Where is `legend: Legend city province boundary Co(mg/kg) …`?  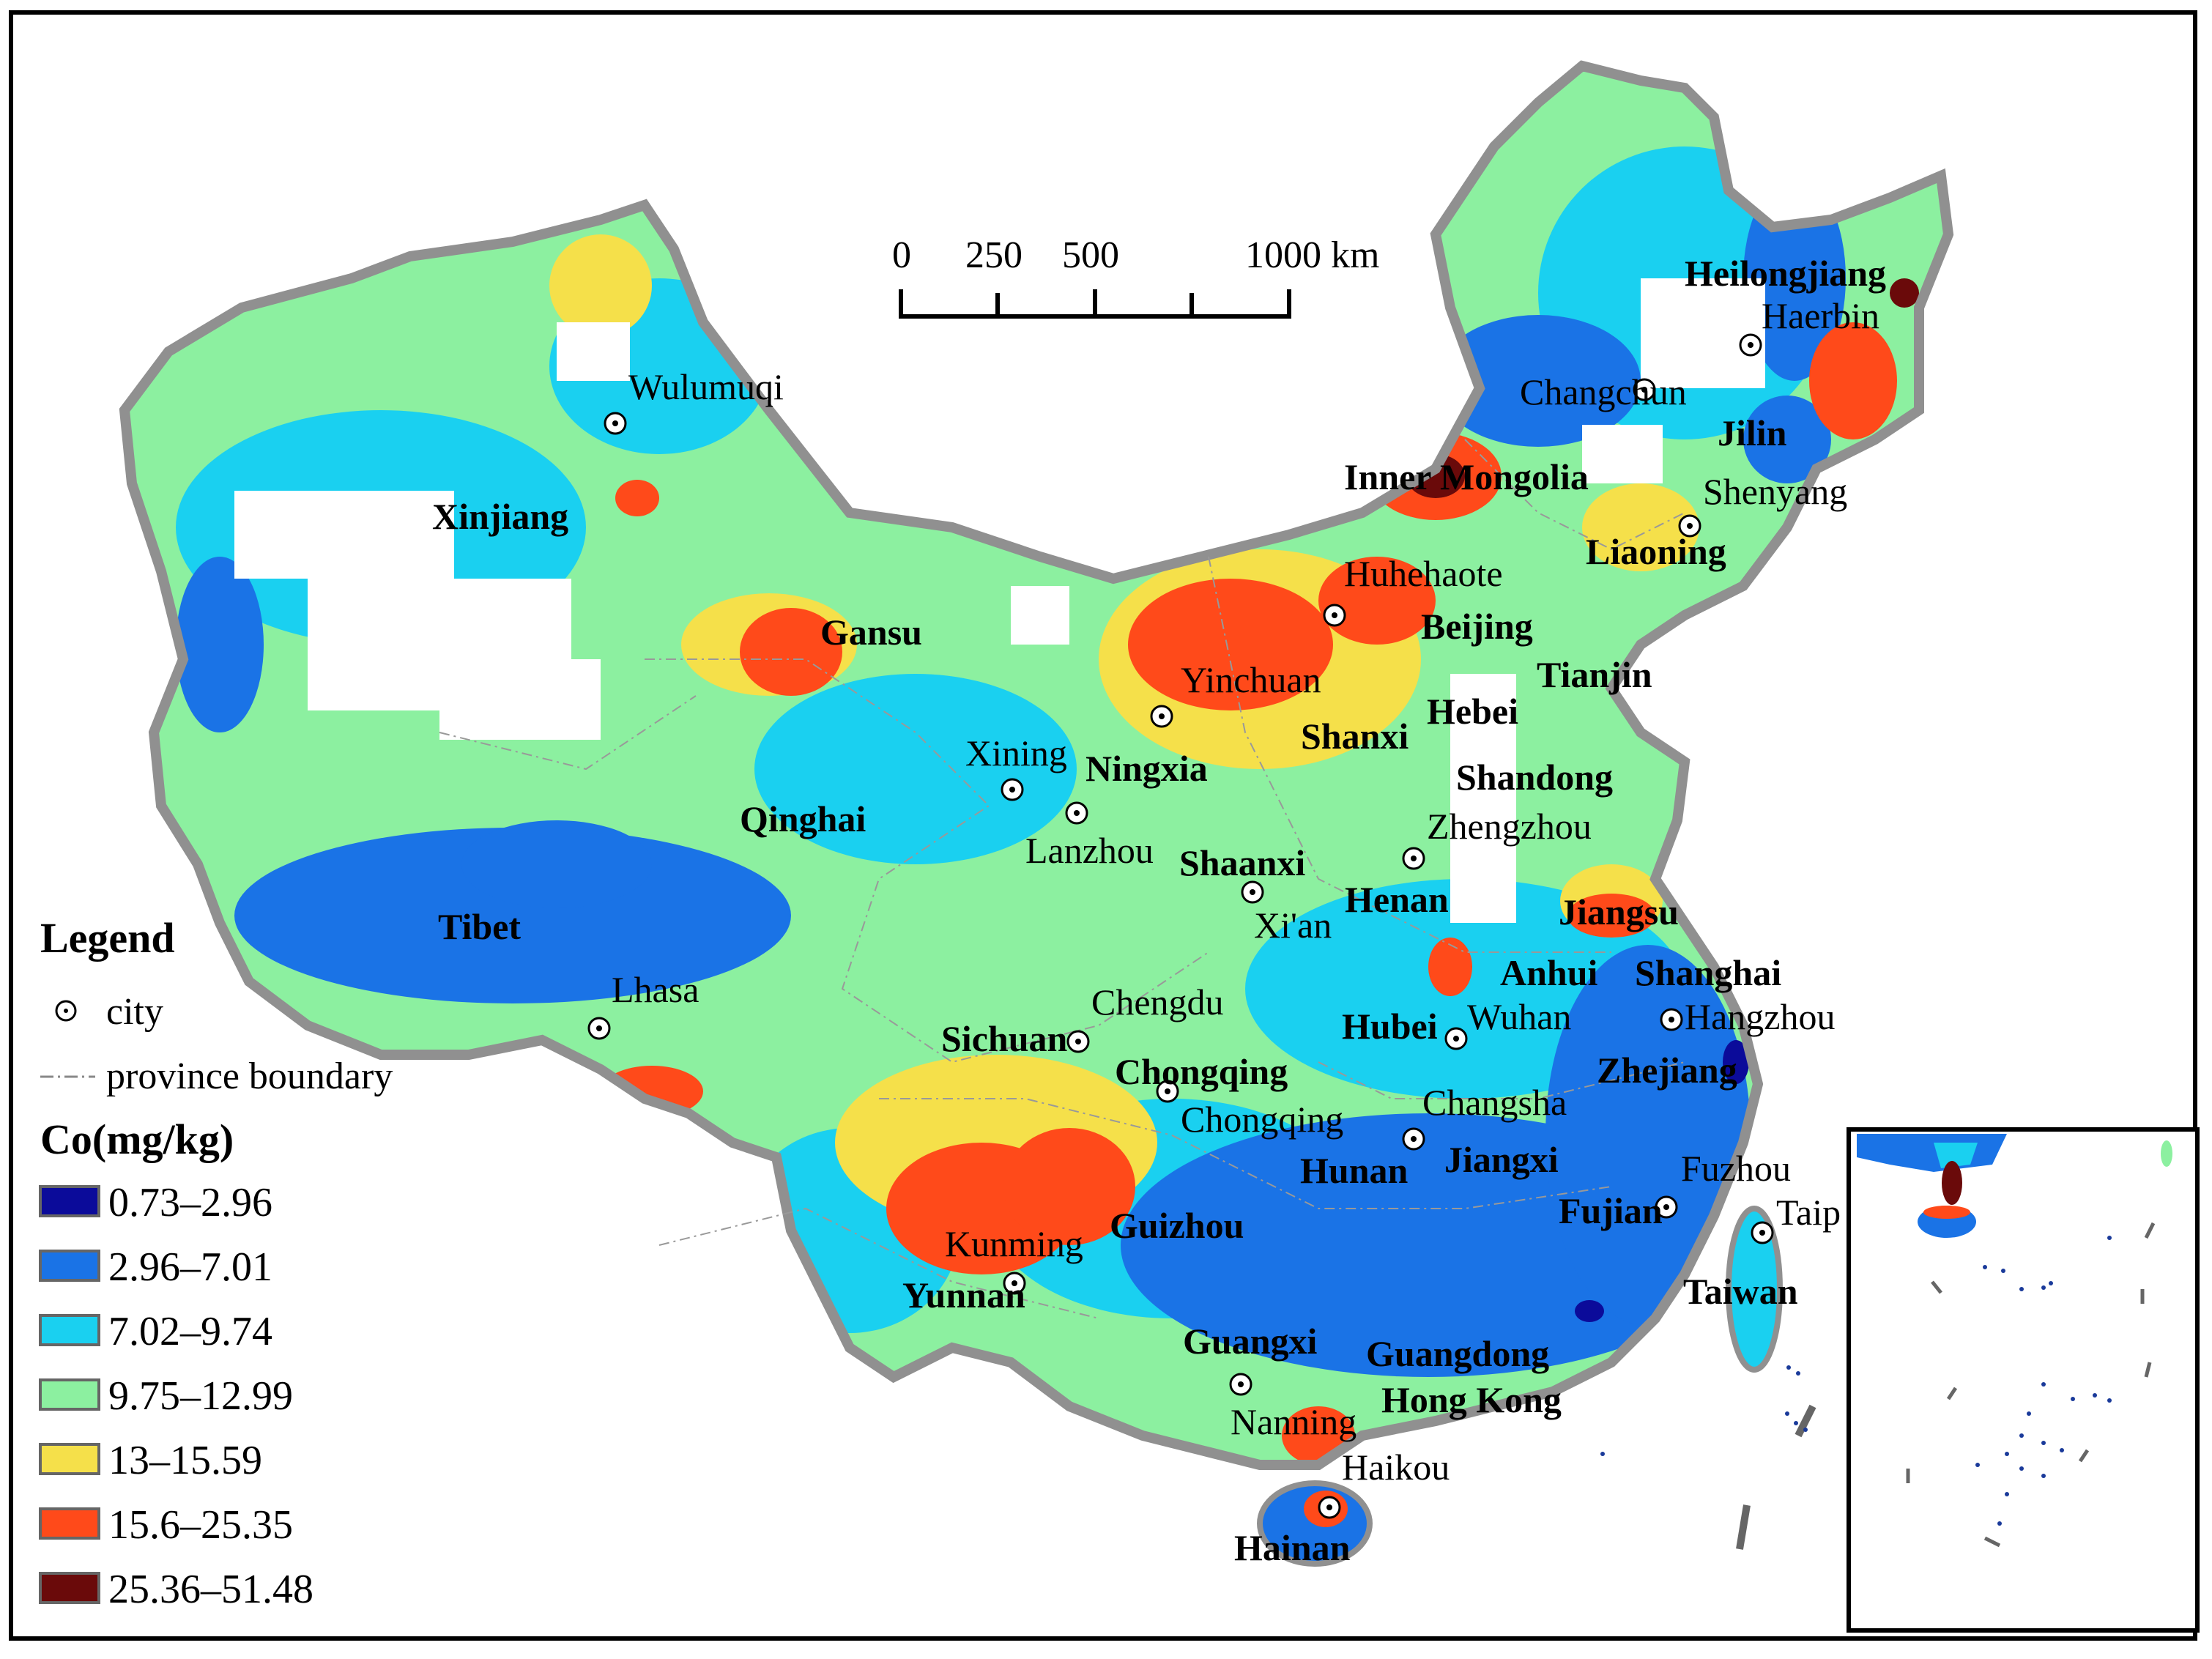 legend: Legend city province boundary Co(mg/kg) … is located at coordinates (216, 1263).